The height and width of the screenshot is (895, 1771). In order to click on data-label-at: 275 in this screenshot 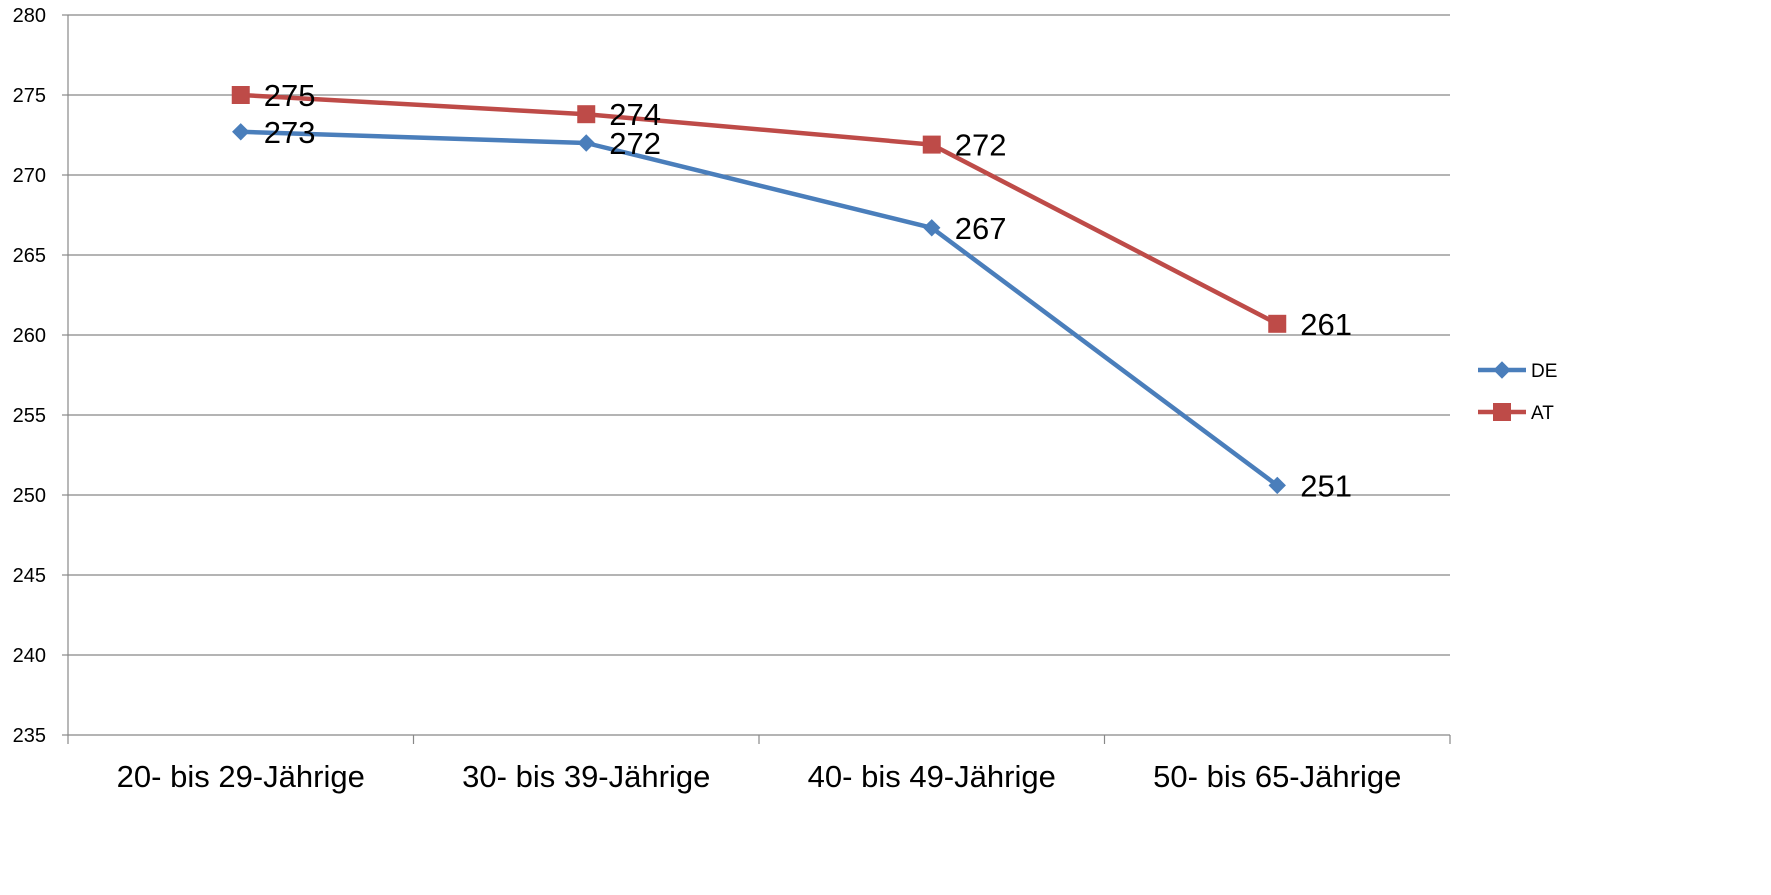, I will do `click(290, 95)`.